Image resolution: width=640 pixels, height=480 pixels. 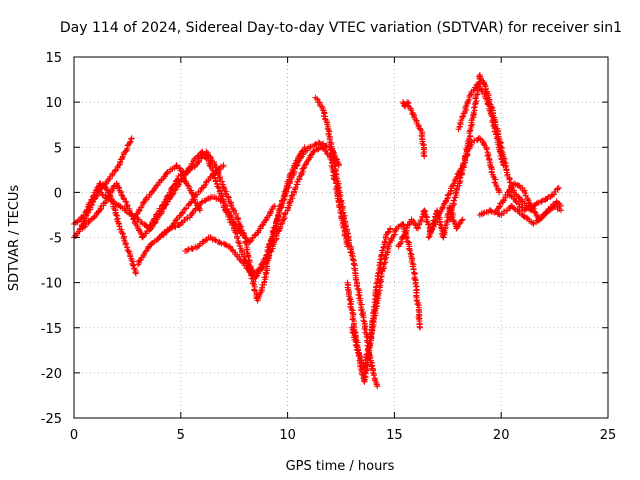 I want to click on x-tick-label: 15, so click(x=394, y=435).